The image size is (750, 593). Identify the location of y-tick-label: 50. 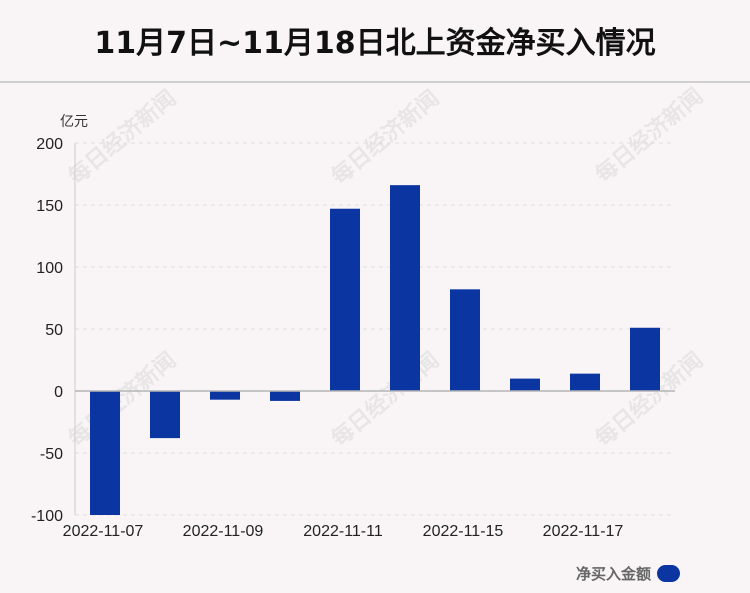
(54, 330).